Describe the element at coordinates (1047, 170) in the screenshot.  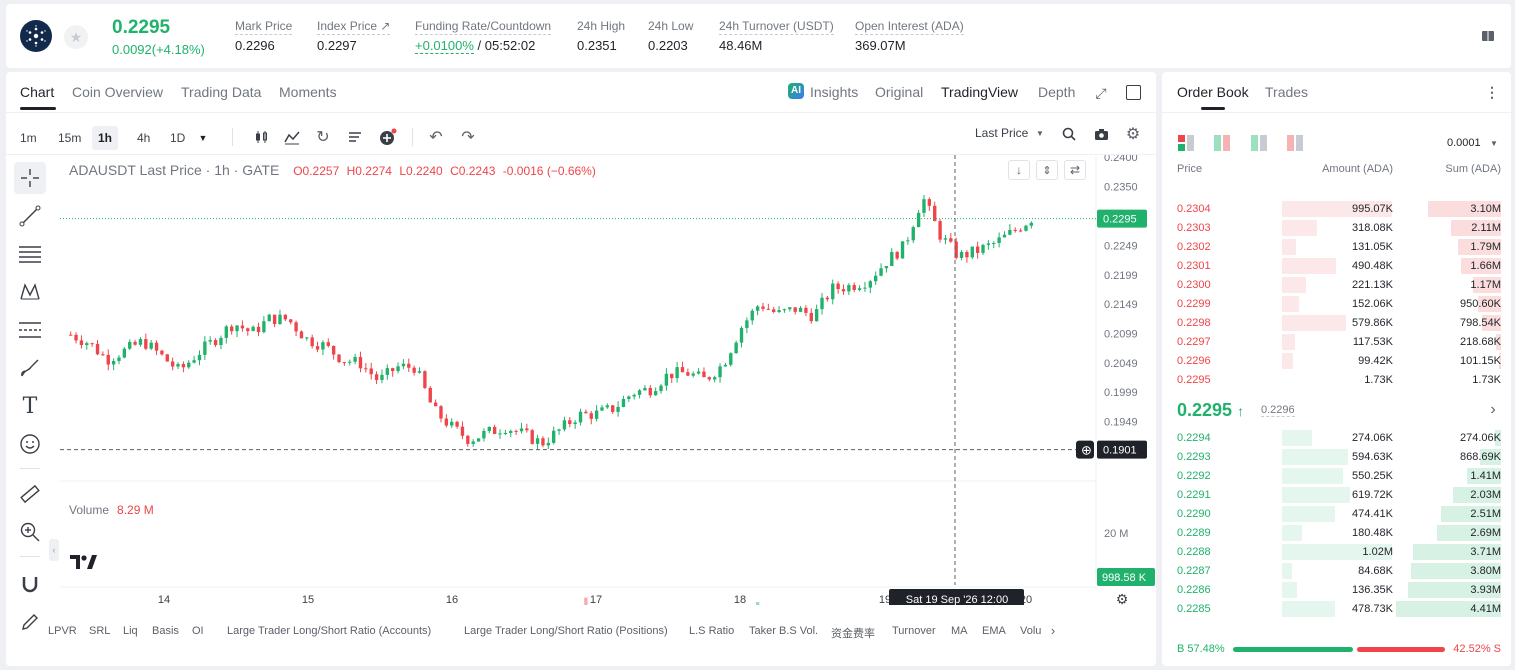
I see `collapse-pane-icon: ⇕` at that location.